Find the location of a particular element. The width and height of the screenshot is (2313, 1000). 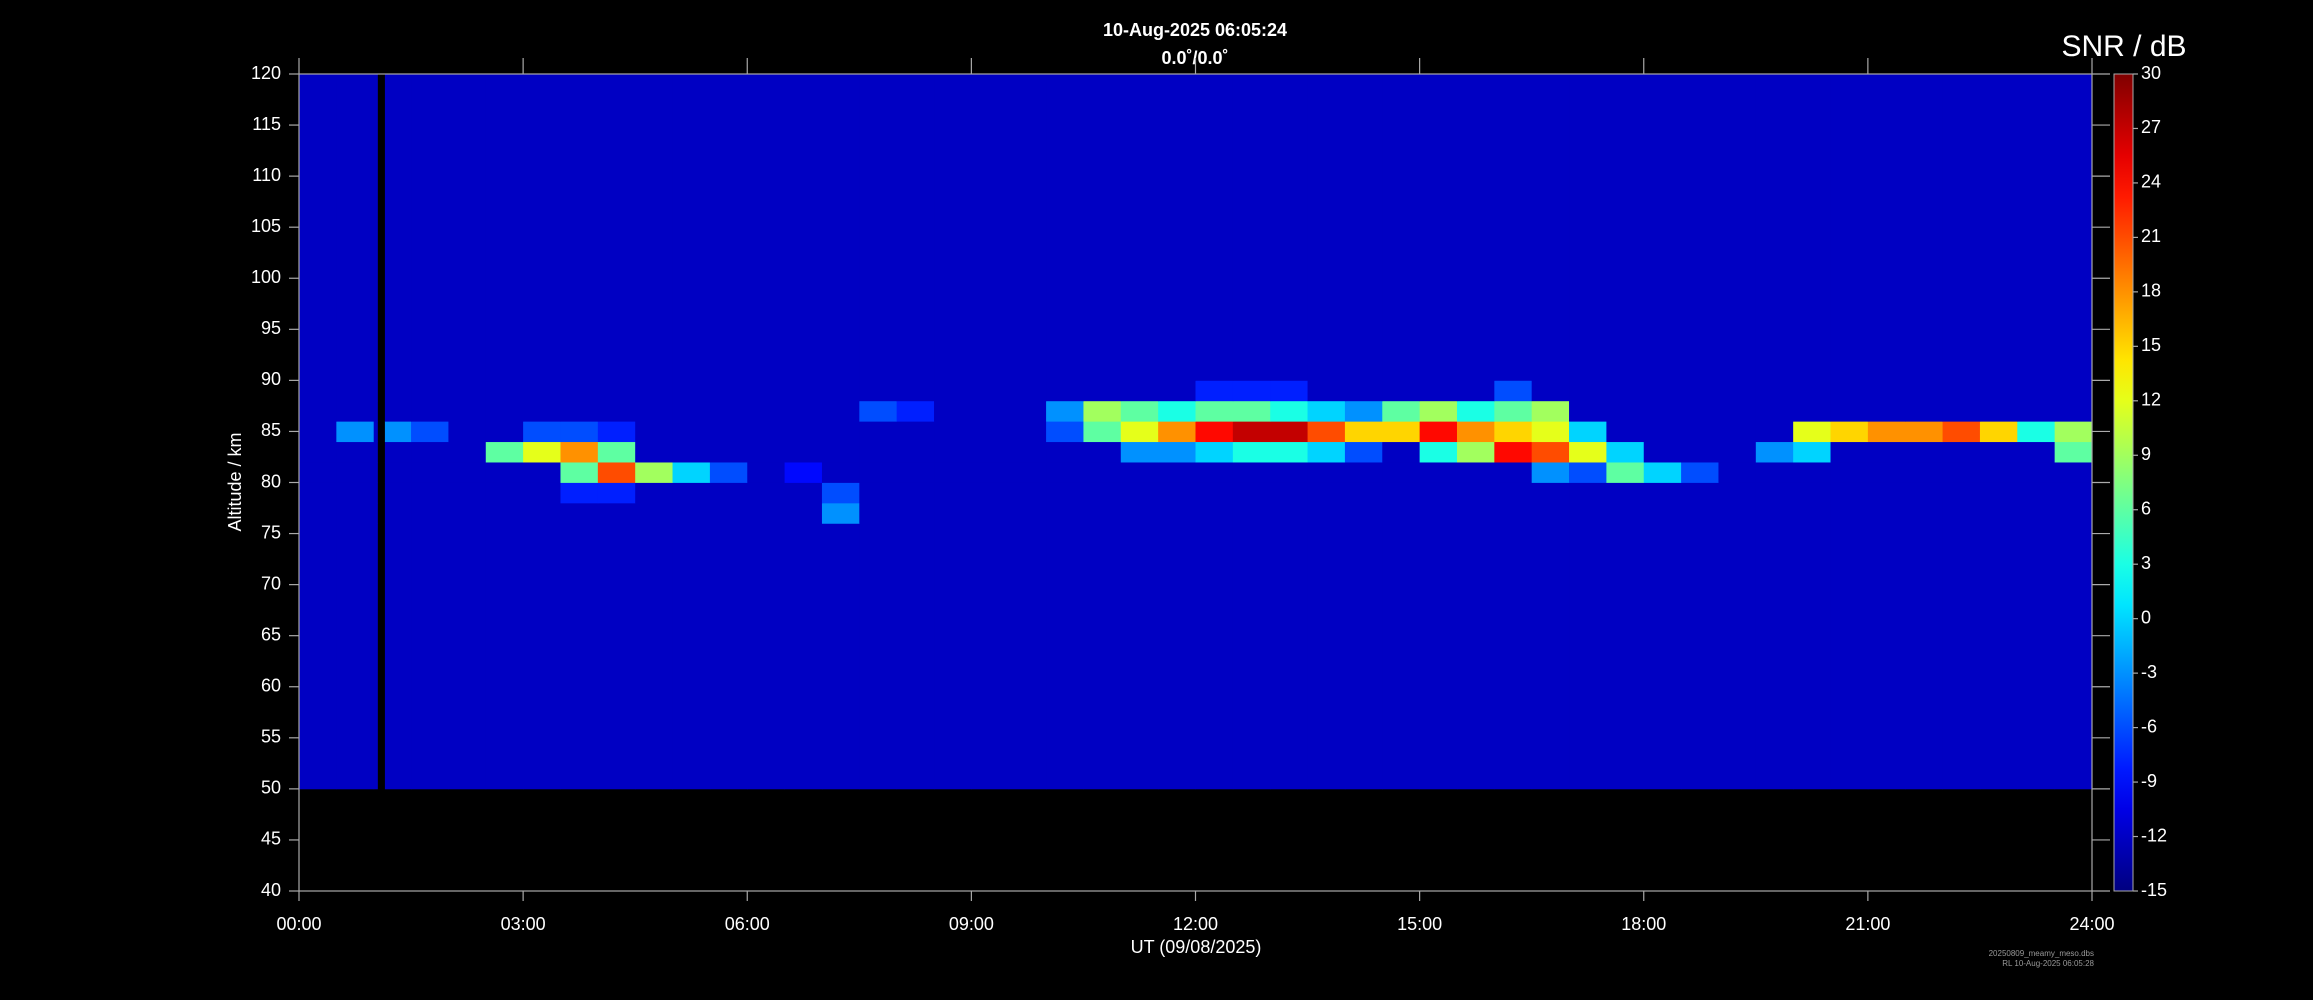

colorbar-tick-label: 18 is located at coordinates (2151, 291).